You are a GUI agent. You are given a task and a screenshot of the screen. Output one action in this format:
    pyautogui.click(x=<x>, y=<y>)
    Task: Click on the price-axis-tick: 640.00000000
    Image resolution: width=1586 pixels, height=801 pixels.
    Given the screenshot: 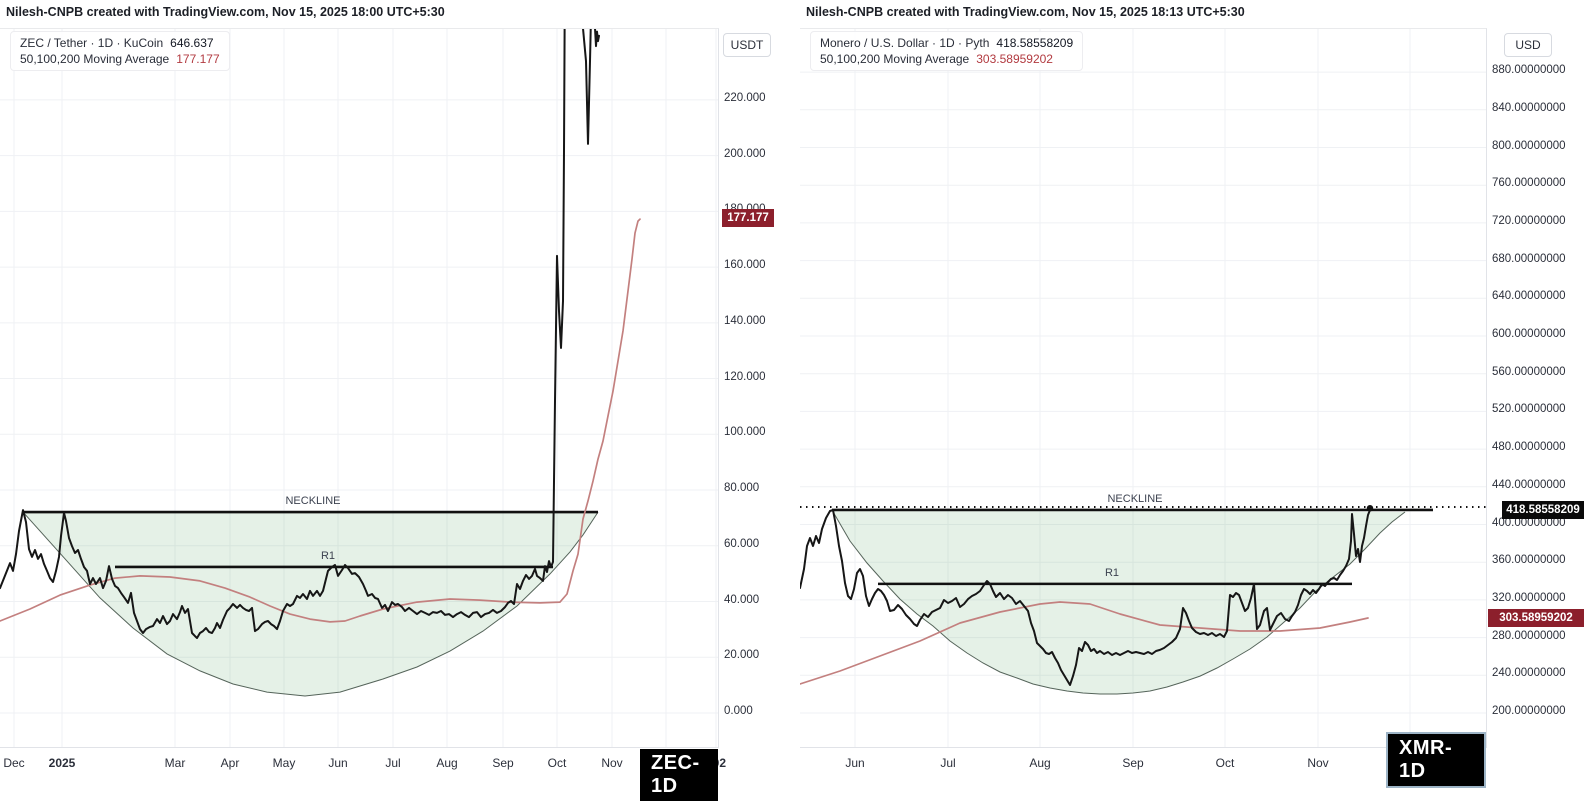 What is the action you would take?
    pyautogui.click(x=1529, y=296)
    